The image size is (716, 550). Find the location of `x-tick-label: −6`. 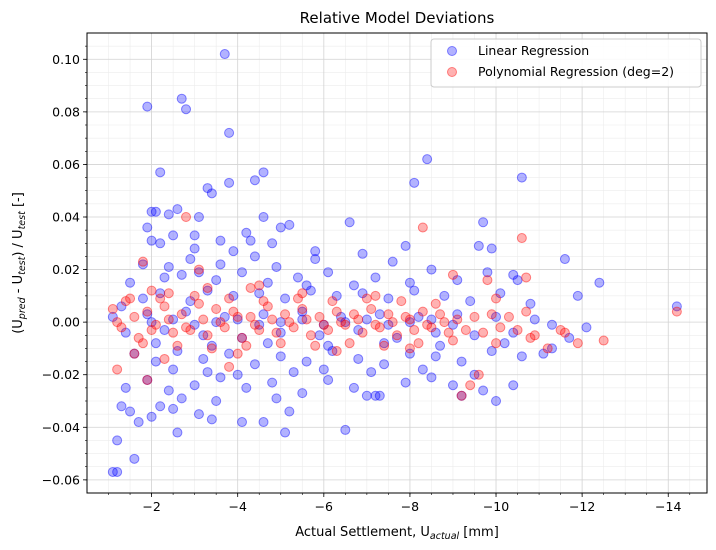

x-tick-label: −6 is located at coordinates (324, 506).